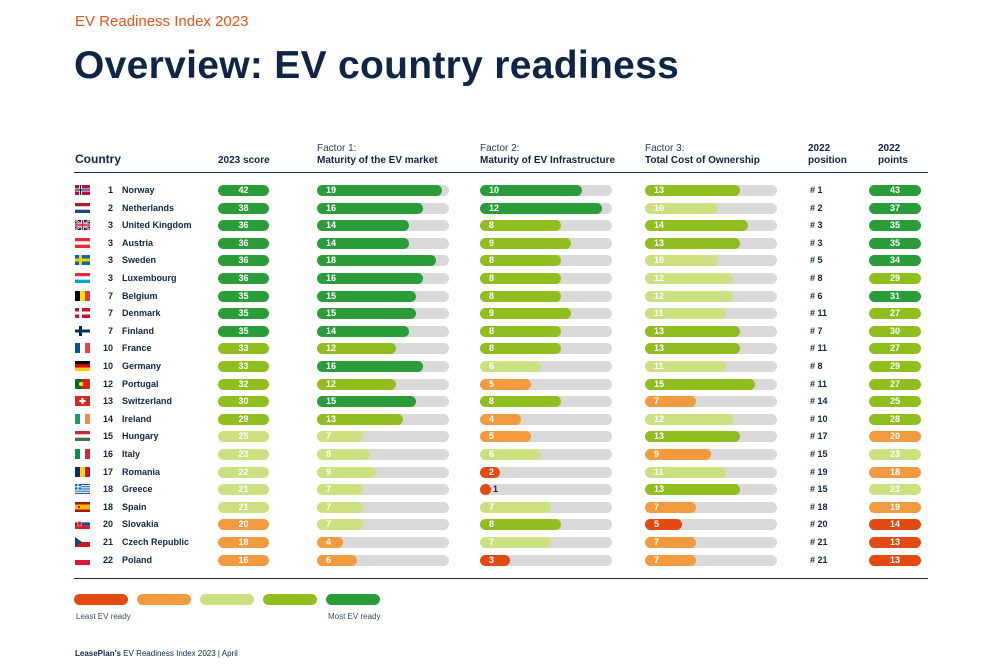 This screenshot has width=1002, height=668. What do you see at coordinates (331, 278) in the screenshot?
I see `factor1-bar-value: 16` at bounding box center [331, 278].